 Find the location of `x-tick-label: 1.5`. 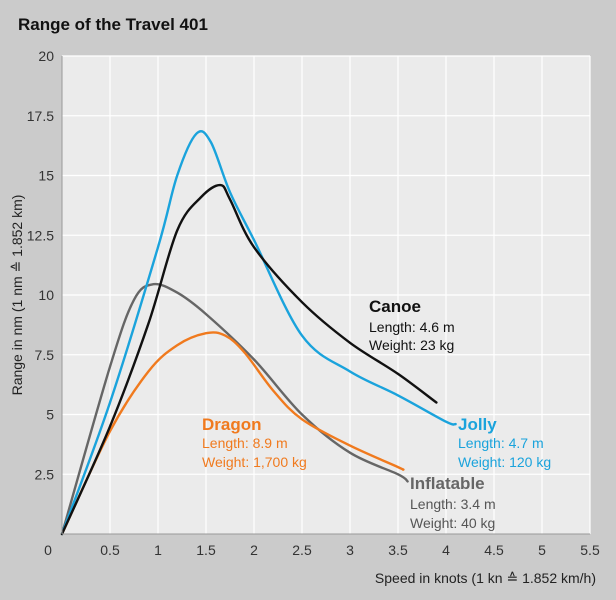

x-tick-label: 1.5 is located at coordinates (206, 550).